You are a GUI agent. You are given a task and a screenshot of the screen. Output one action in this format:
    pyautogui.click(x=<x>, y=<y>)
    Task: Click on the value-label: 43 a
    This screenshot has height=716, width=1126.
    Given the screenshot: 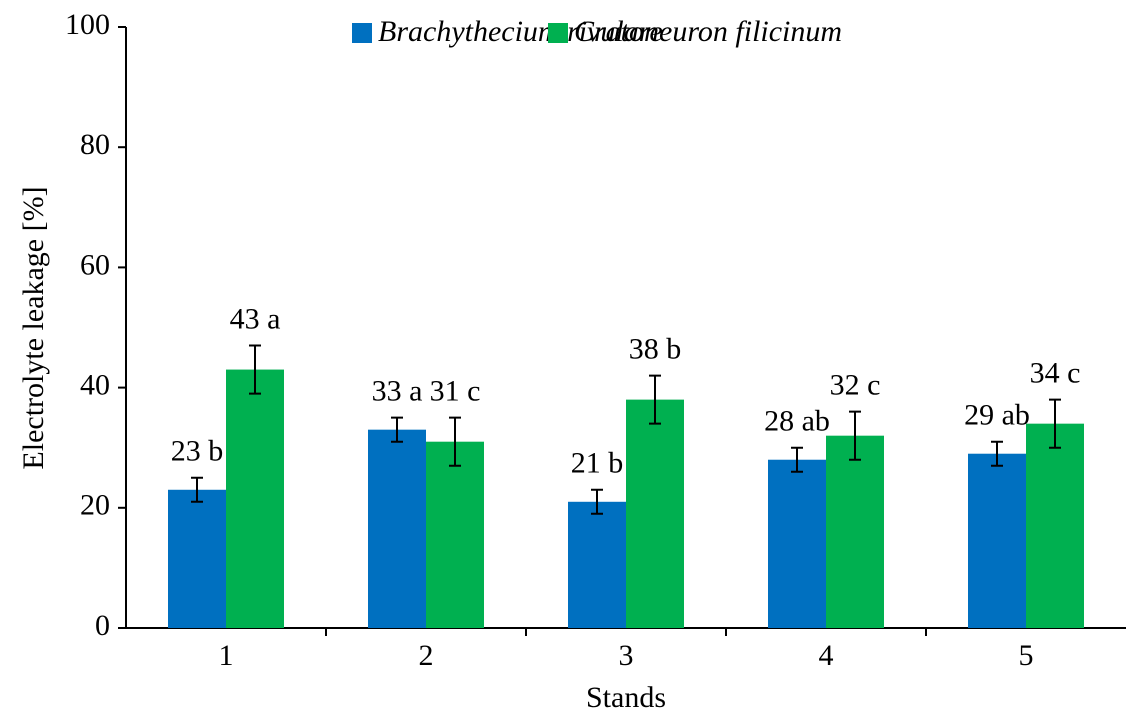 What is the action you would take?
    pyautogui.click(x=255, y=318)
    